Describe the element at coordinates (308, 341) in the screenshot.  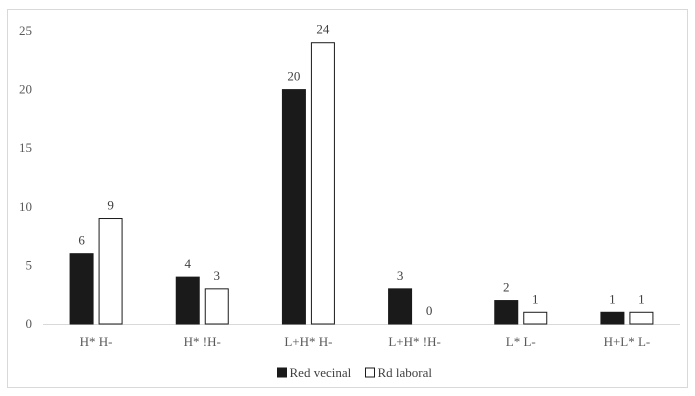
I see `x-tick-label: L+H* H-` at that location.